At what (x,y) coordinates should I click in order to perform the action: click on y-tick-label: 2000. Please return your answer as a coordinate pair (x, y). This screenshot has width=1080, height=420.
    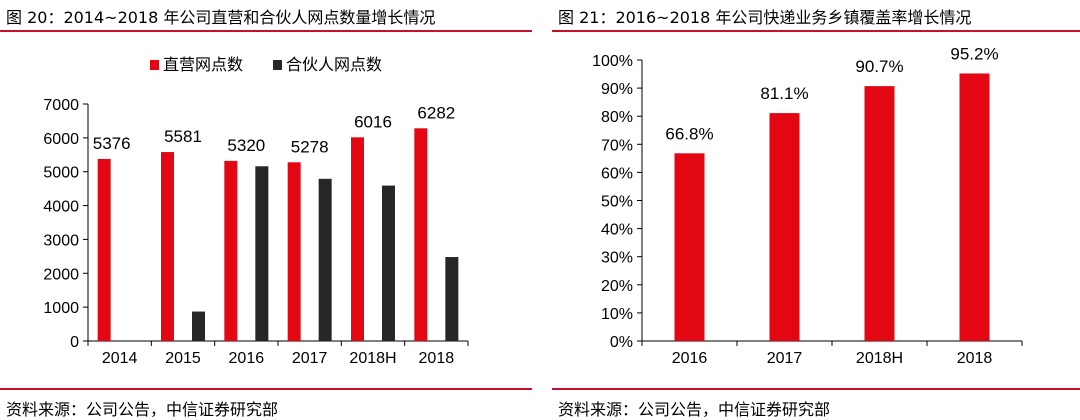
    Looking at the image, I should click on (61, 274).